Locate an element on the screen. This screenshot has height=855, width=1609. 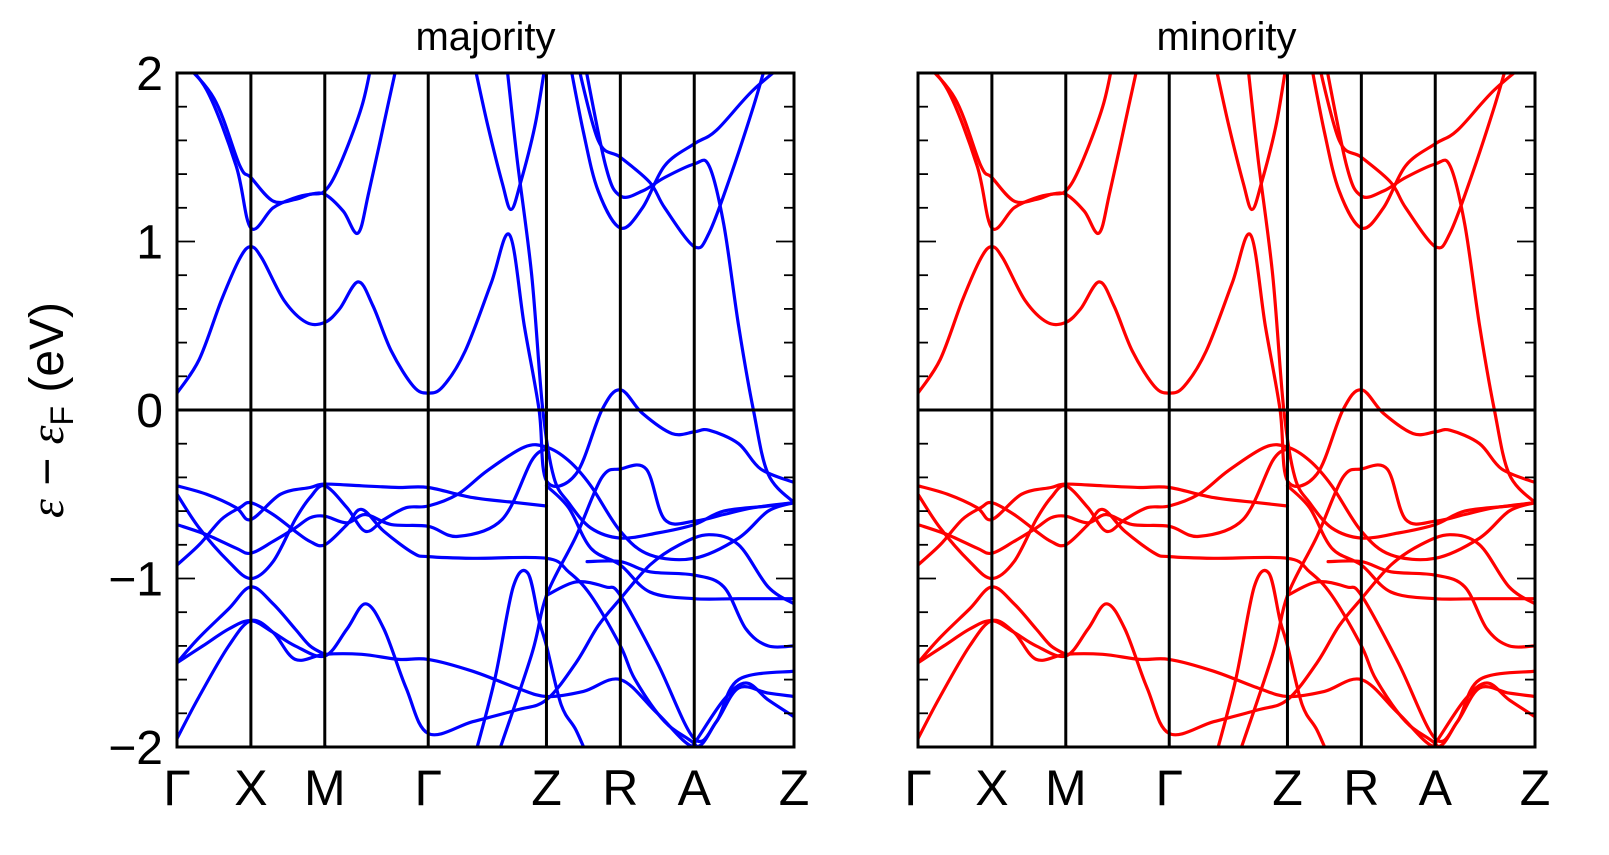
y-label-epsilon: ε is located at coordinates (47, 508).